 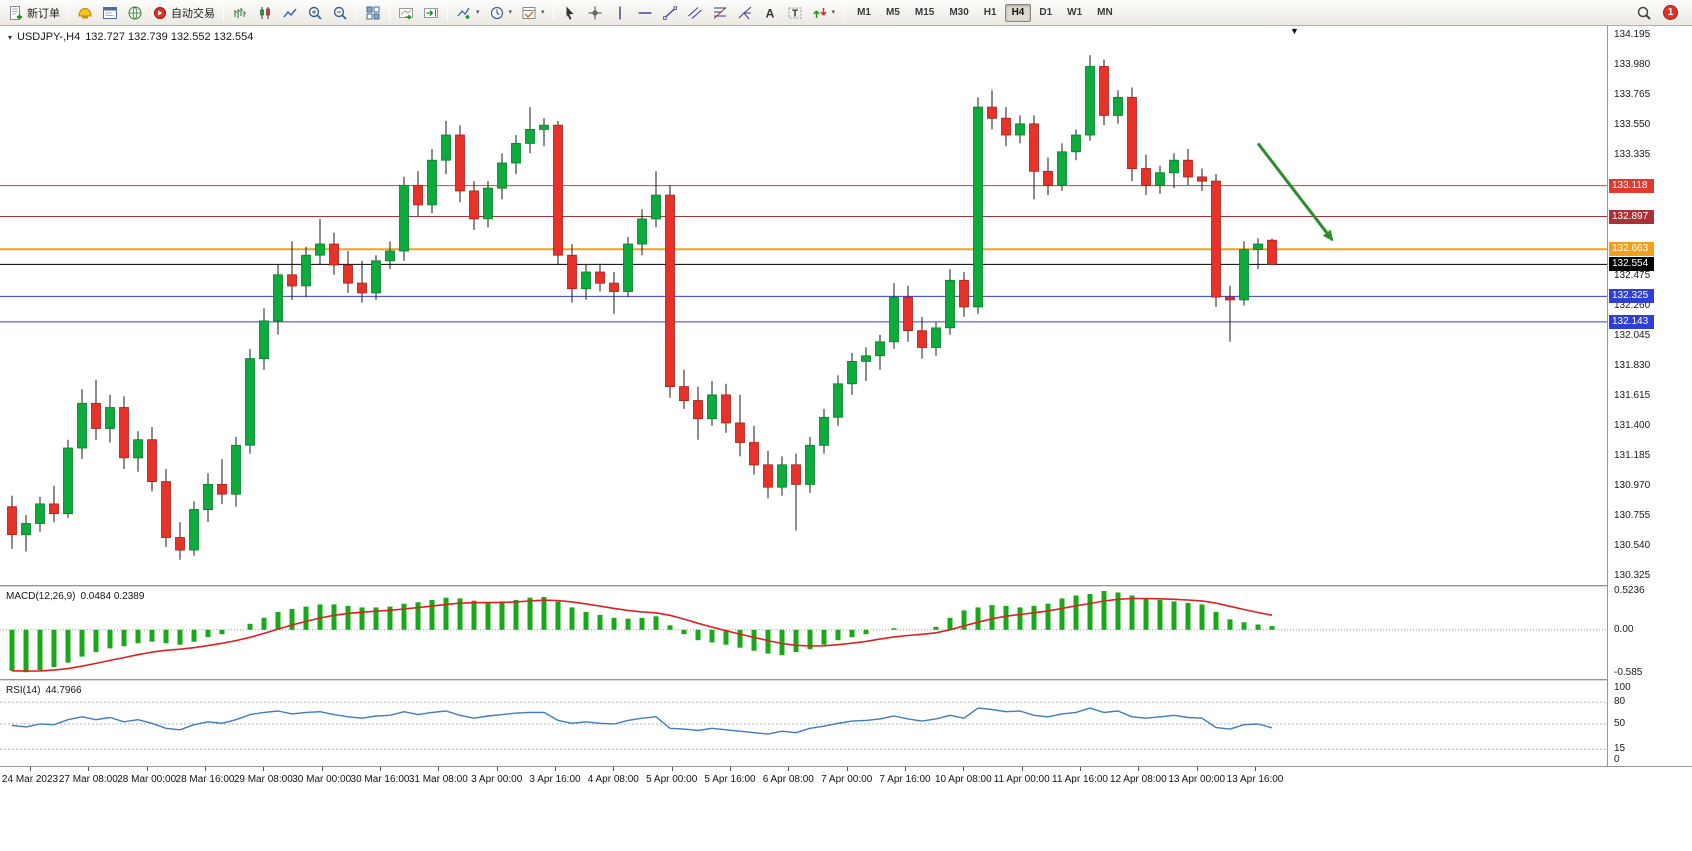 What do you see at coordinates (670, 13) in the screenshot?
I see `trendline-button` at bounding box center [670, 13].